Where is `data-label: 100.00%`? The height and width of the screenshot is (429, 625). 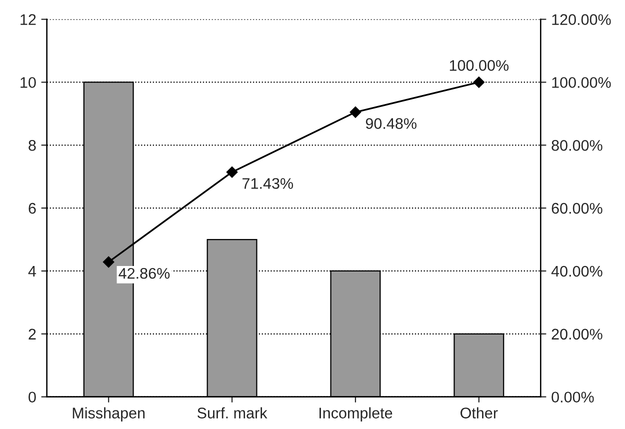 data-label: 100.00% is located at coordinates (479, 65).